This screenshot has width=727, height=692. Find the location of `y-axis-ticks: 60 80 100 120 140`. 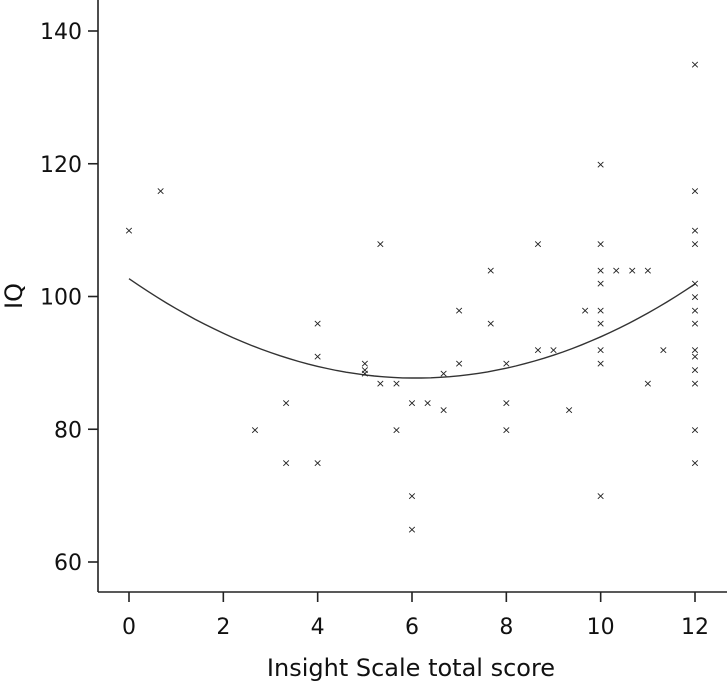

y-axis-ticks: 60 80 100 120 140 is located at coordinates (69, 298).